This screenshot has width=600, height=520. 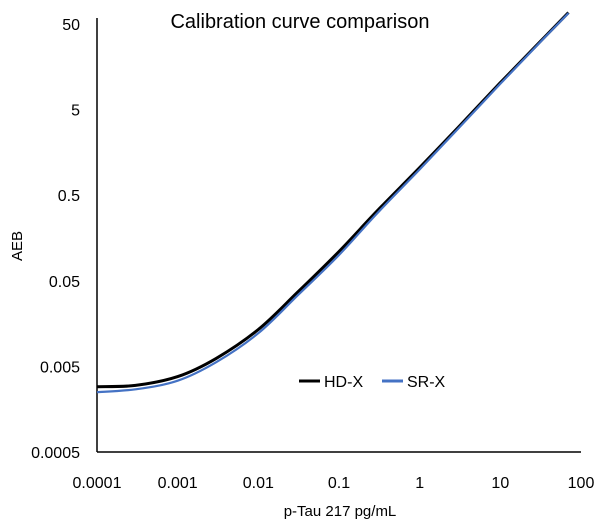 What do you see at coordinates (581, 483) in the screenshot?
I see `x-tick-label: 100` at bounding box center [581, 483].